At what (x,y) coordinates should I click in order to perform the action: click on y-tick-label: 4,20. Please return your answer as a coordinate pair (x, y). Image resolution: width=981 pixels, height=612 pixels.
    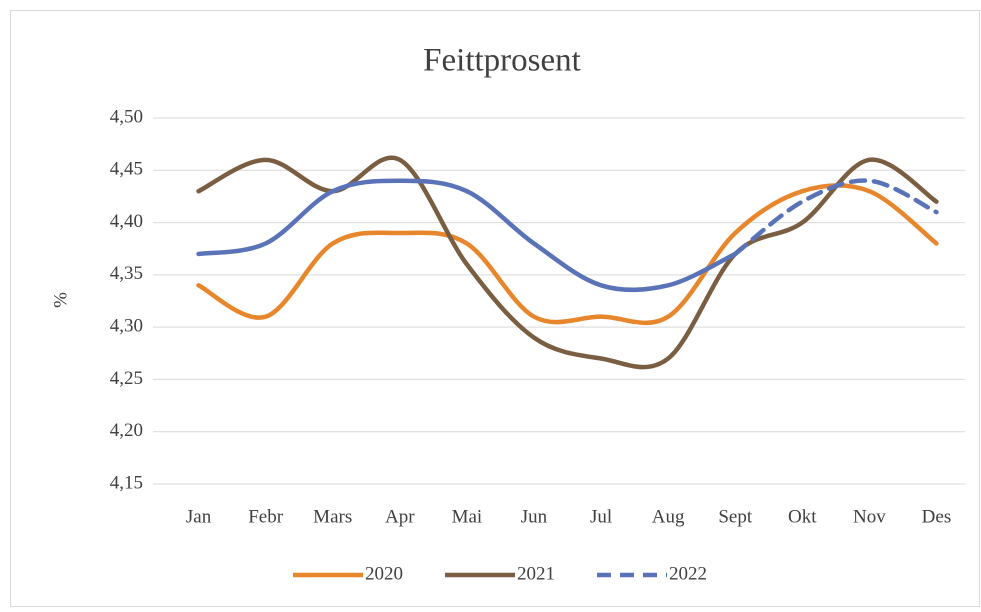
    Looking at the image, I should click on (126, 430).